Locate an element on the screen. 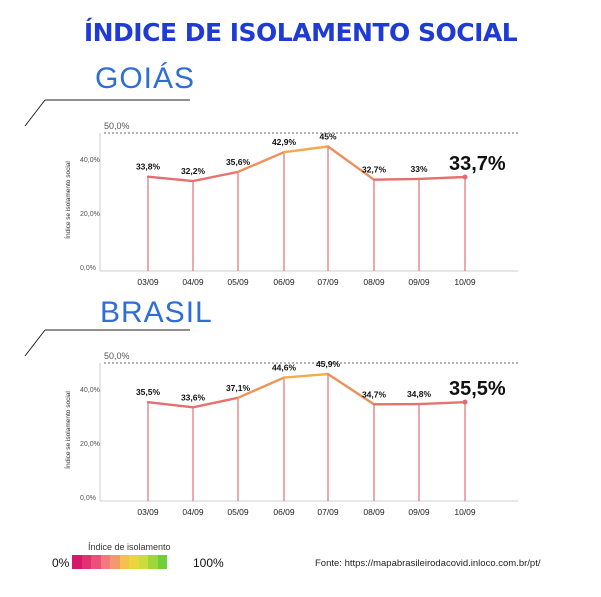  page-title: ÍNDICE DE ISOLAMENTO SOCIAL is located at coordinates (300, 32).